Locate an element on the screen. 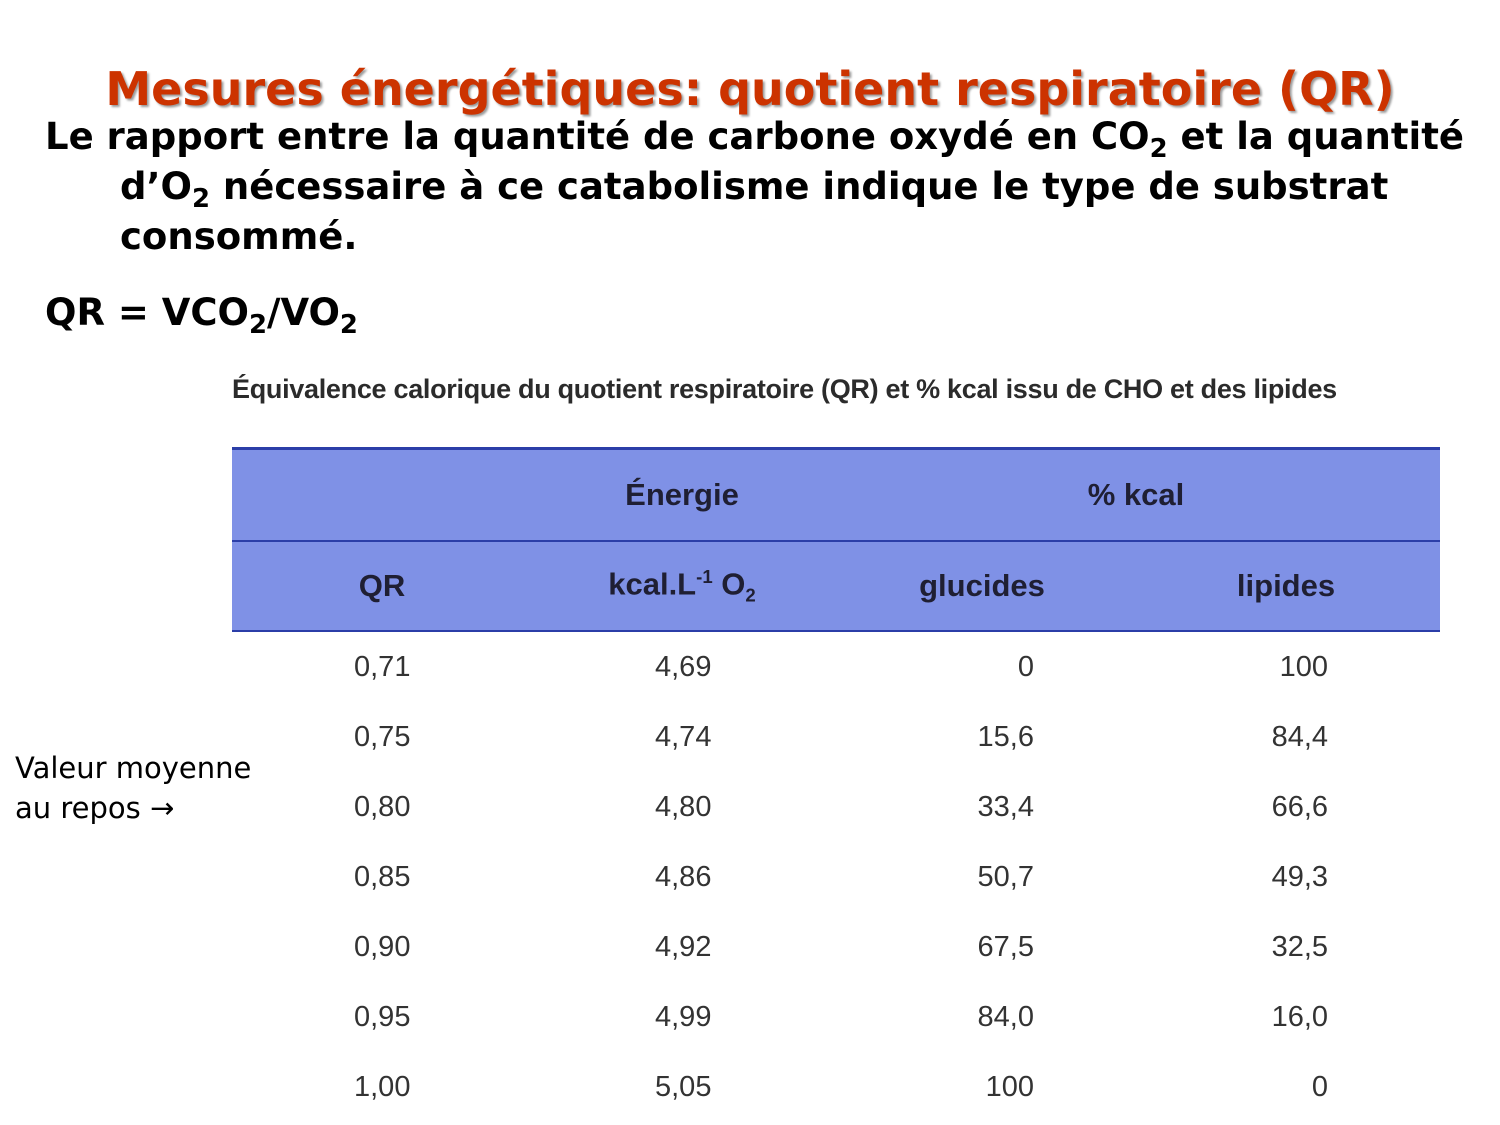 This screenshot has width=1500, height=1125. carbs-column-header: glucides is located at coordinates (982, 586).